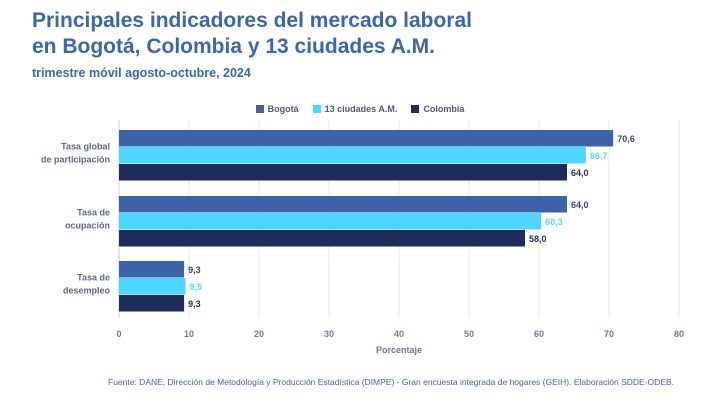  I want to click on x-axis-label: Porcentaje, so click(399, 350).